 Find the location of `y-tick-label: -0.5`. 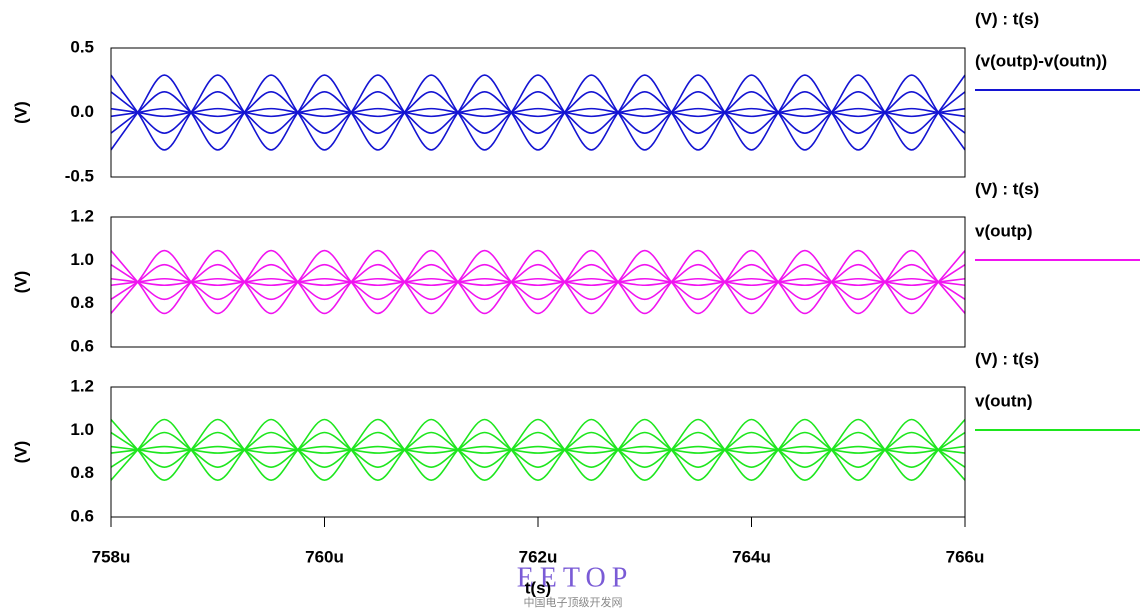

y-tick-label: -0.5 is located at coordinates (79, 175).